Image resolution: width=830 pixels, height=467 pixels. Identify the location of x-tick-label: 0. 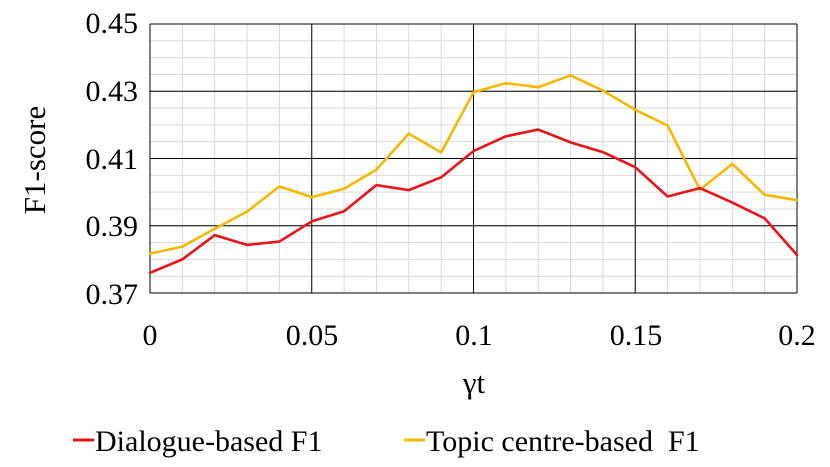
(150, 335).